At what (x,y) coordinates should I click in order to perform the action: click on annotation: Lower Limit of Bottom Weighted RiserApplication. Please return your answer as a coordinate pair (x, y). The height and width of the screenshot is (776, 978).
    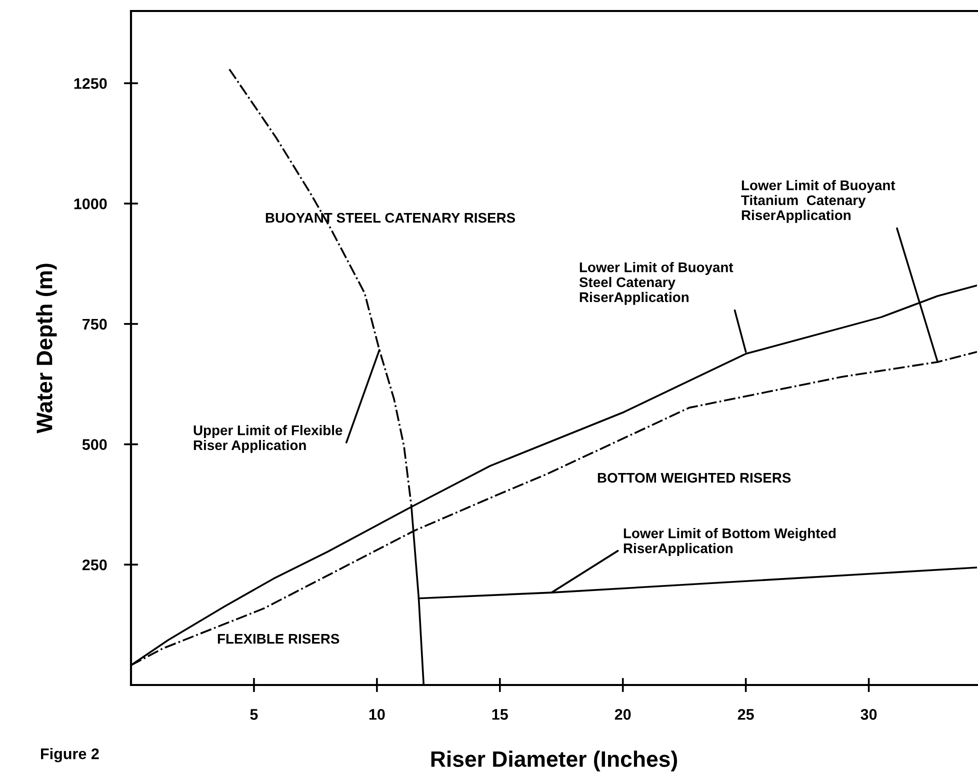
    Looking at the image, I should click on (730, 542).